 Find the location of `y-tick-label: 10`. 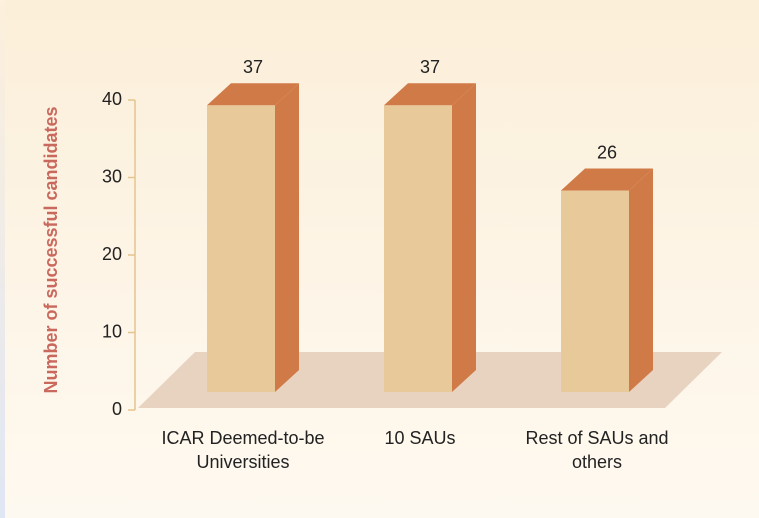

y-tick-label: 10 is located at coordinates (112, 331).